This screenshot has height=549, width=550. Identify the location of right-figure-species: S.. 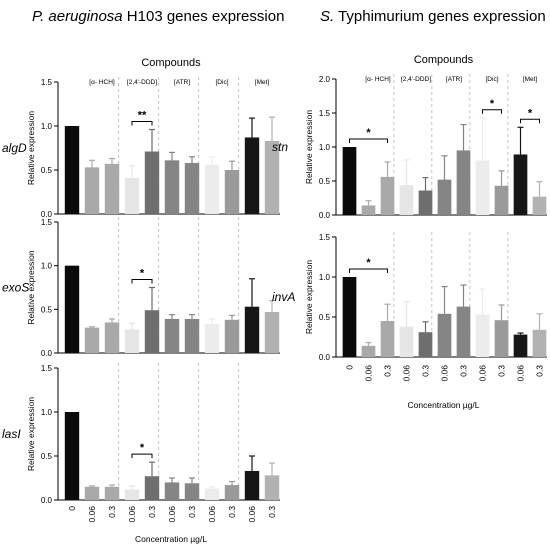
(327, 16).